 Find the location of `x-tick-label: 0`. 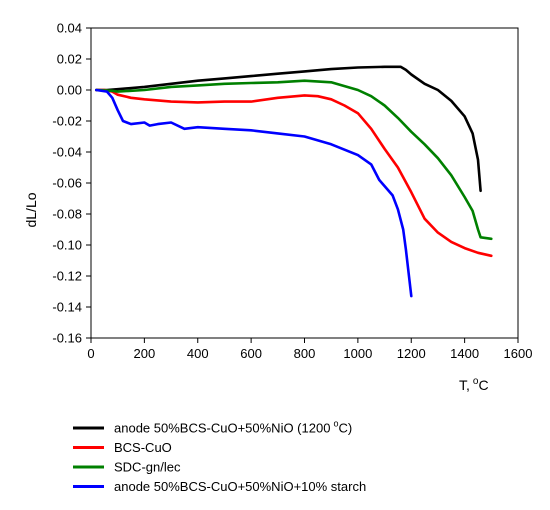

x-tick-label: 0 is located at coordinates (90, 353).